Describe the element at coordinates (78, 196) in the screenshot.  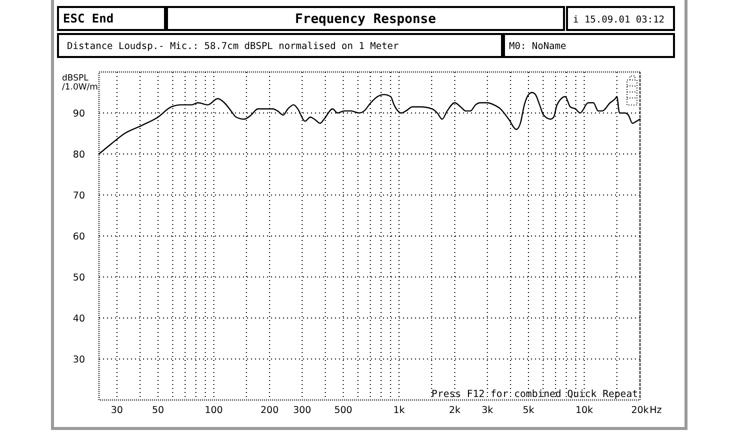
I see `y-tick-label: 70` at that location.